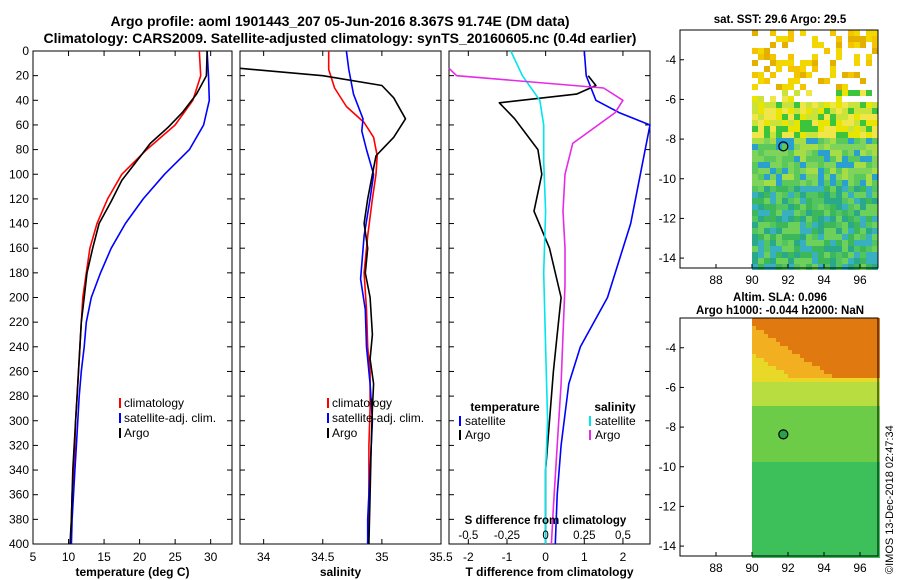 The image size is (900, 580). Describe the element at coordinates (19, 347) in the screenshot. I see `y-tick-label: 240` at that location.